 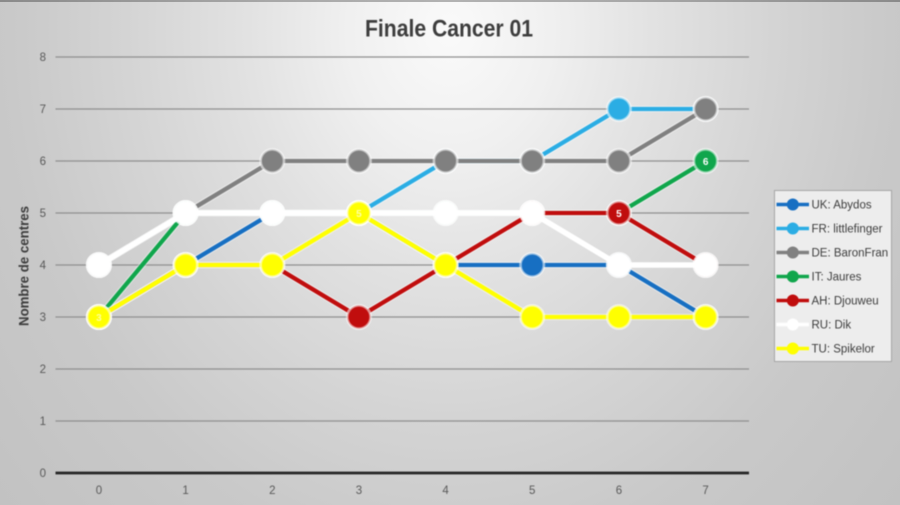 What do you see at coordinates (850, 254) in the screenshot?
I see `svg-text: DE: BaronFran` at bounding box center [850, 254].